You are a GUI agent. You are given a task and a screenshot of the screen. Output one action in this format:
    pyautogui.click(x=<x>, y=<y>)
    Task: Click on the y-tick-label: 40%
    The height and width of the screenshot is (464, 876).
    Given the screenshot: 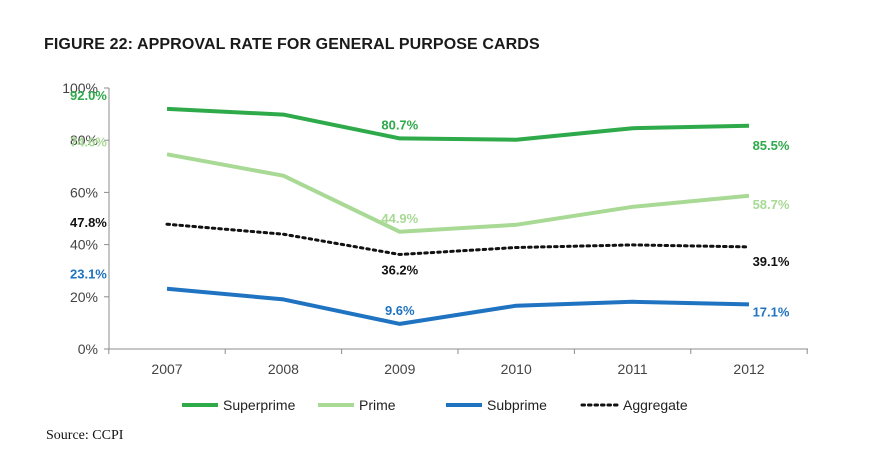 What is the action you would take?
    pyautogui.click(x=84, y=245)
    